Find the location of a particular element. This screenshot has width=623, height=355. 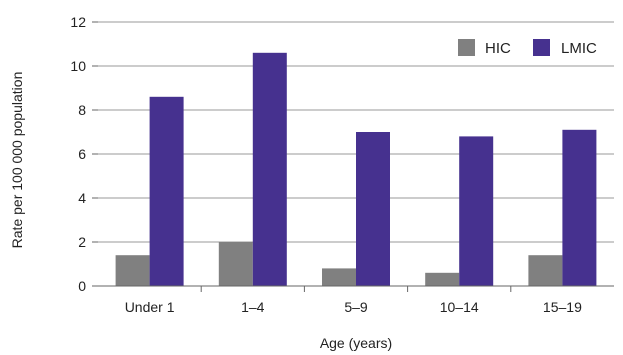

y-axis-title: Rate per 100 000 population is located at coordinates (17, 160).